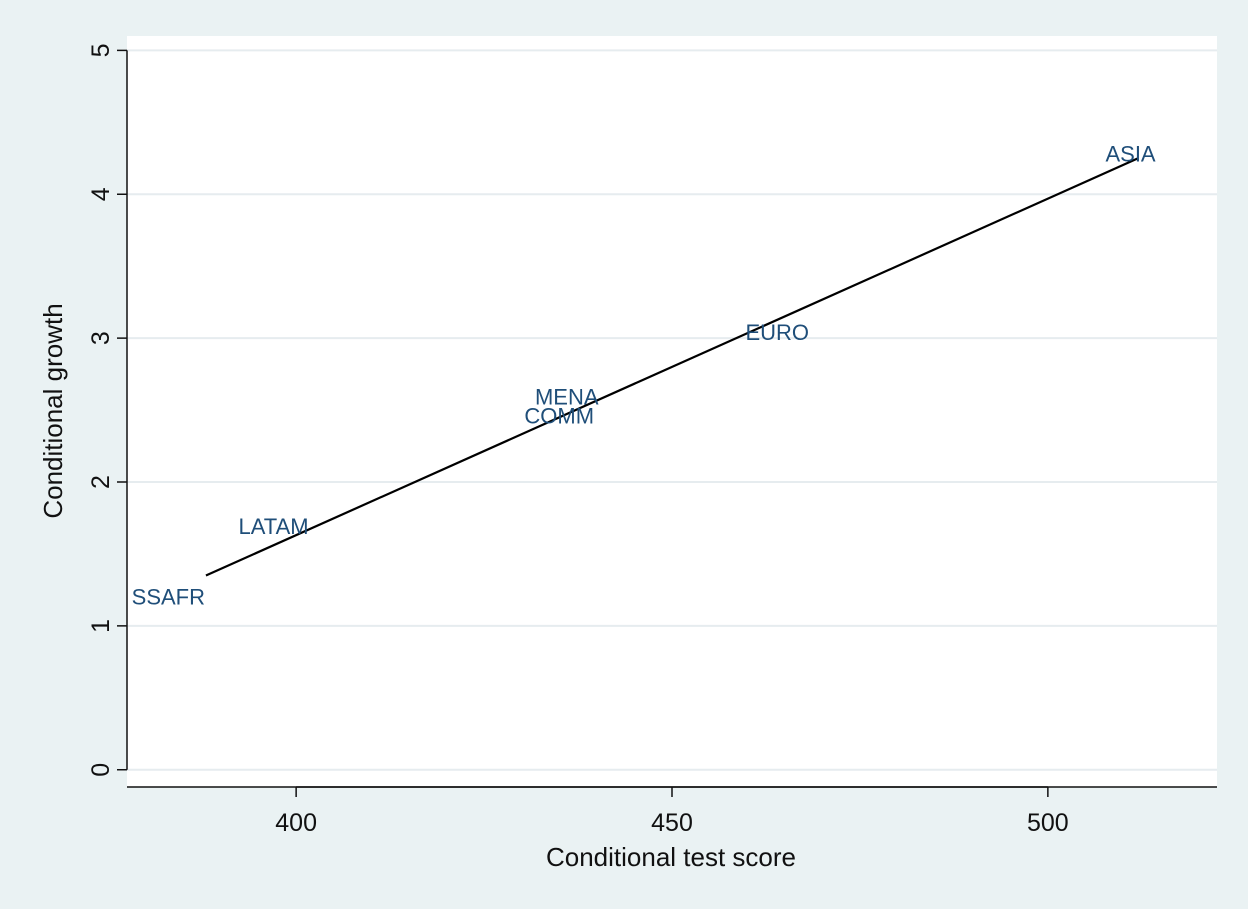 This screenshot has height=909, width=1248. What do you see at coordinates (1048, 823) in the screenshot?
I see `x-tick-label: 500` at bounding box center [1048, 823].